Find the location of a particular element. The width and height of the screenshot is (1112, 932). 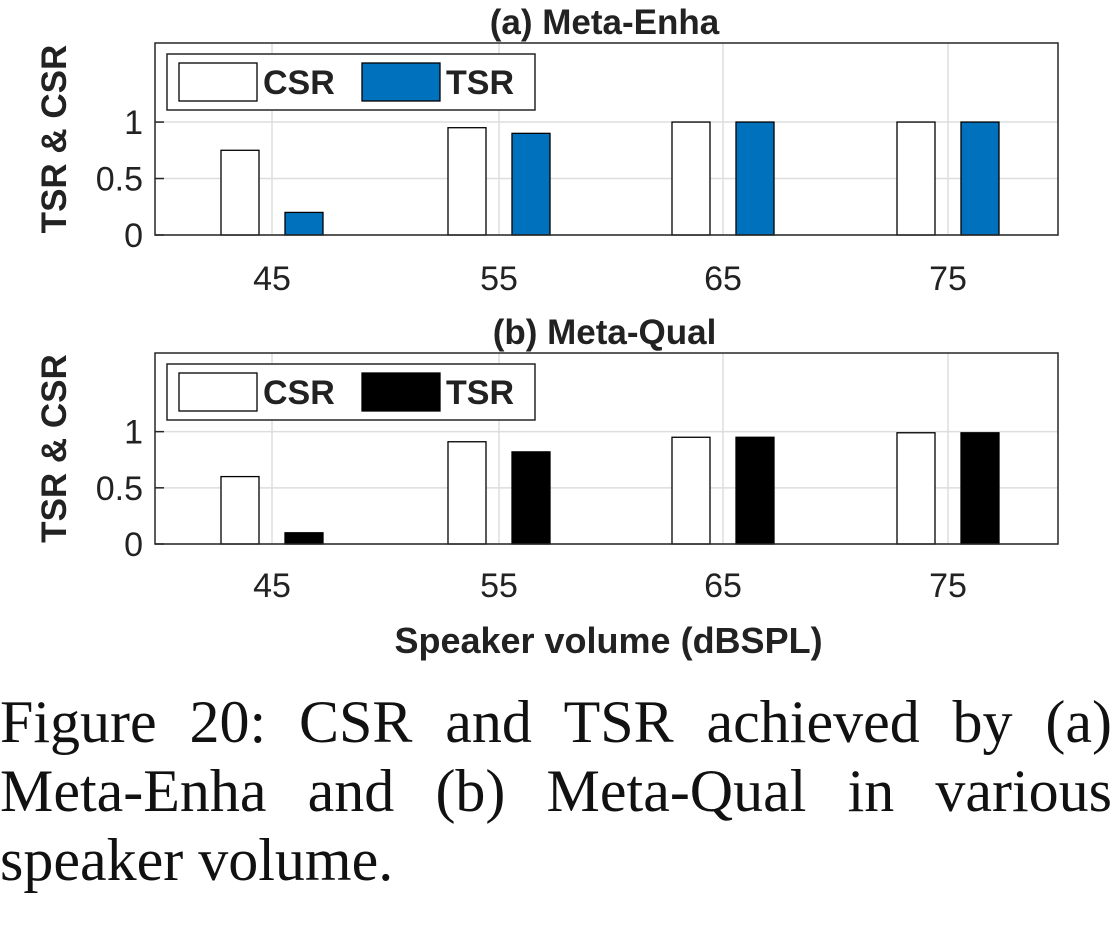

chart-title: (b) Meta-Qual is located at coordinates (605, 332).